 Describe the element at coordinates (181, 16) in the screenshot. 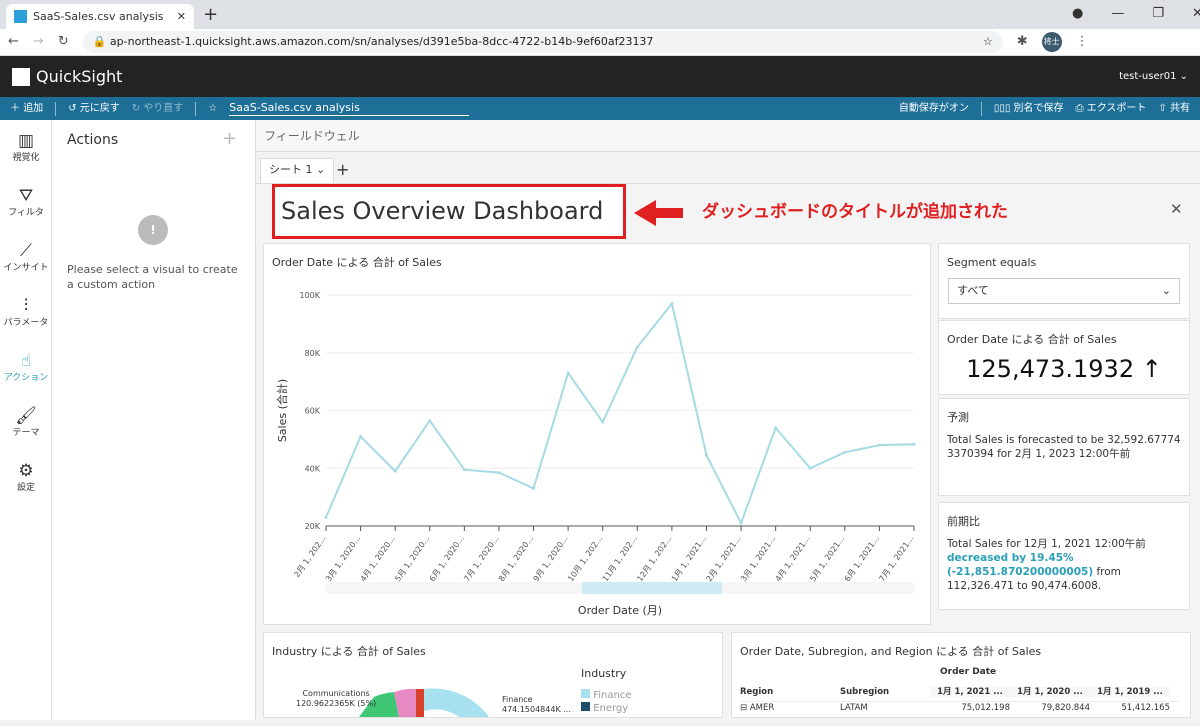

I see `close-tab-icon: ✕` at that location.